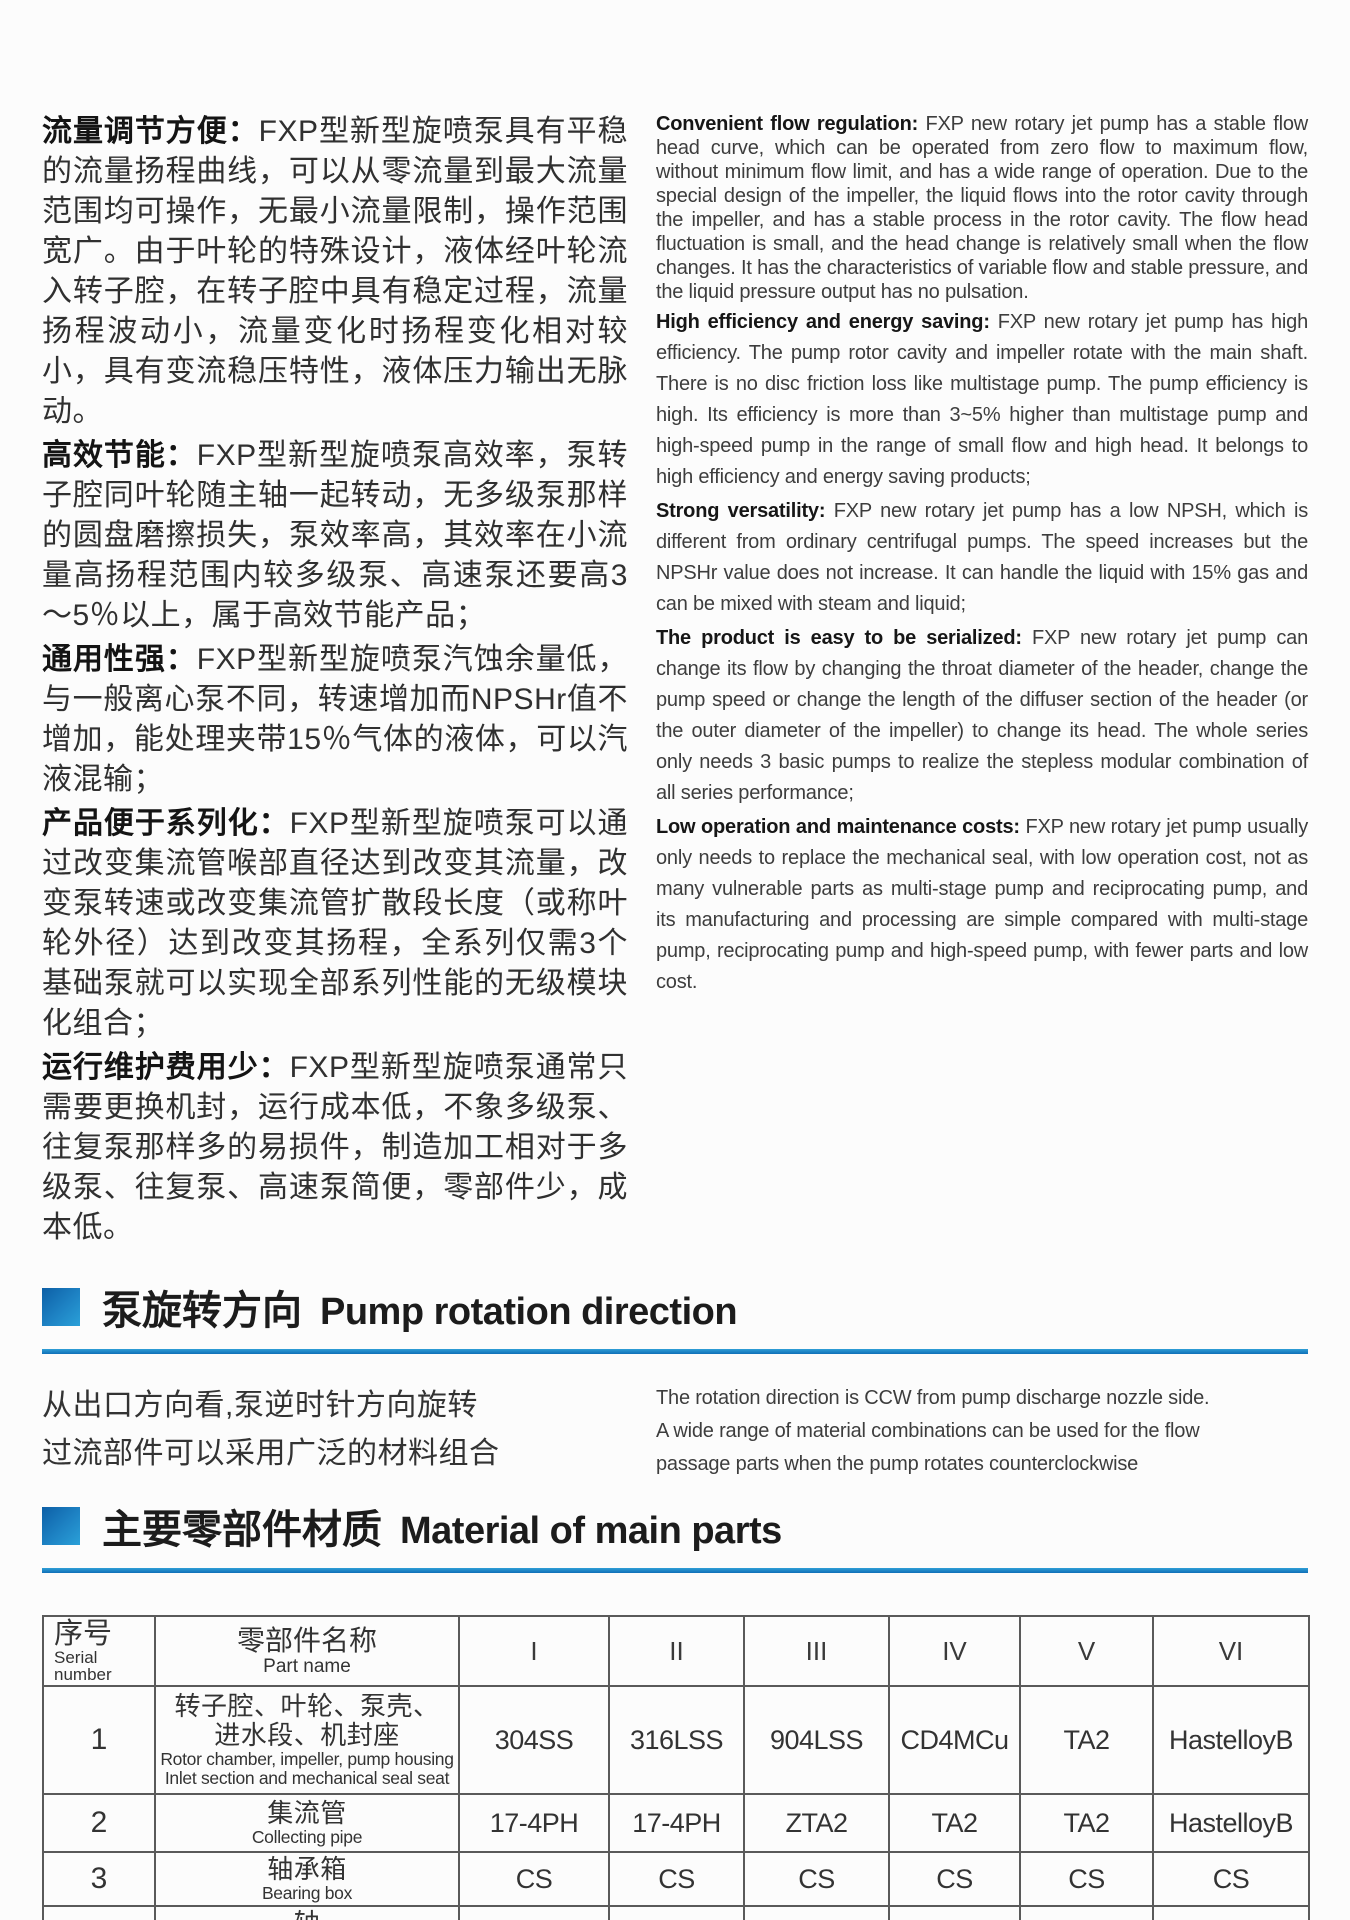 This screenshot has width=1350, height=1920. What do you see at coordinates (816, 1823) in the screenshot?
I see `material-cell: ZTA2` at bounding box center [816, 1823].